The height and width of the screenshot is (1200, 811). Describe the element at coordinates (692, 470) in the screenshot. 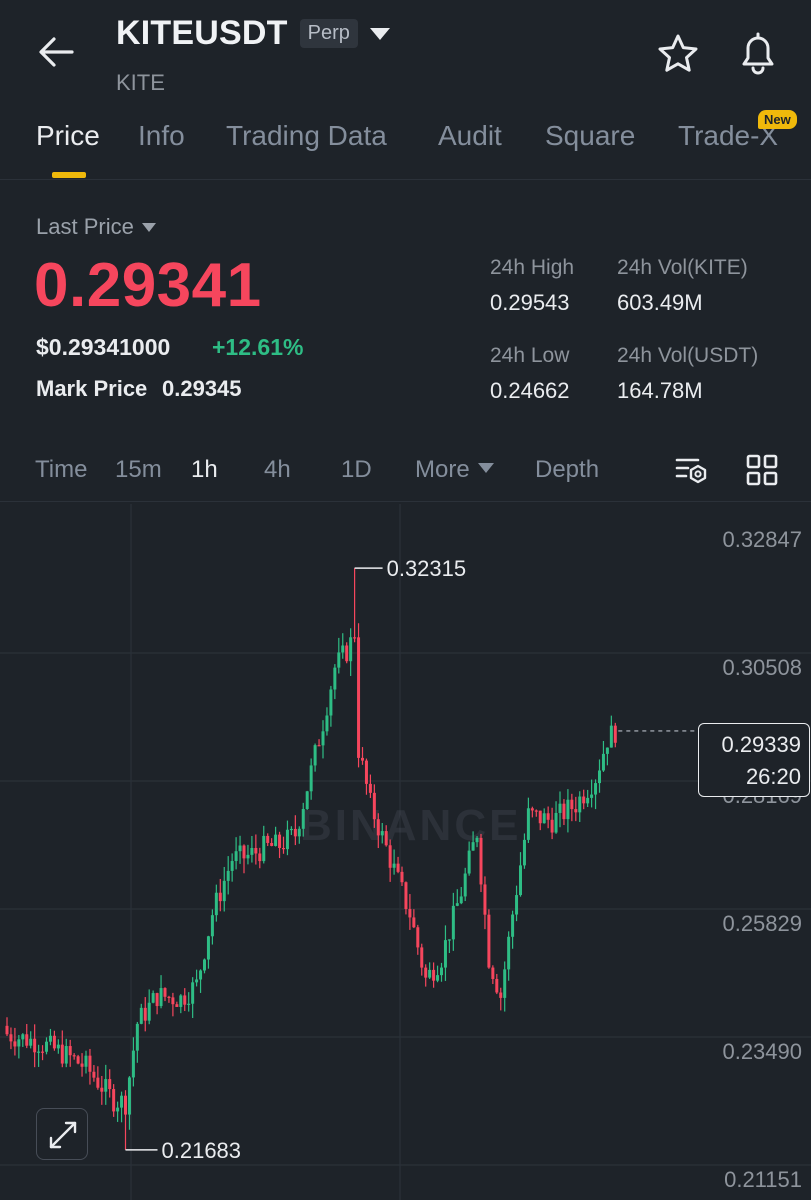

I see `chart-settings-icon` at that location.